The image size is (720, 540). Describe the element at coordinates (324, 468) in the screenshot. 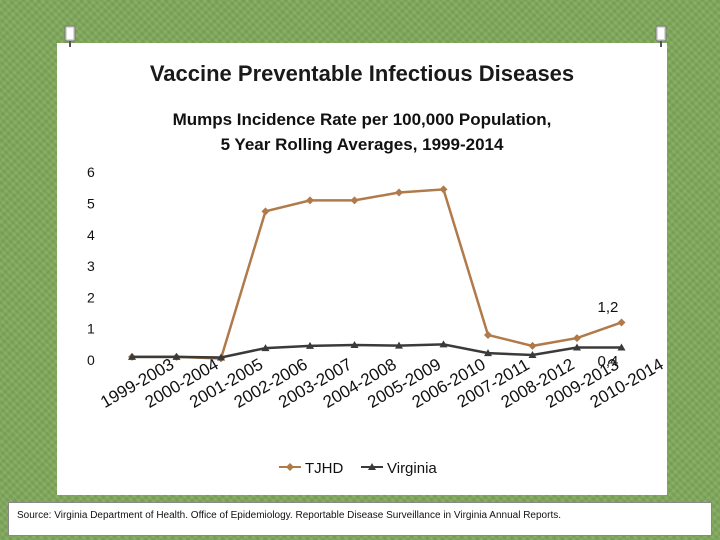

I see `legend-entry: TJHD` at that location.